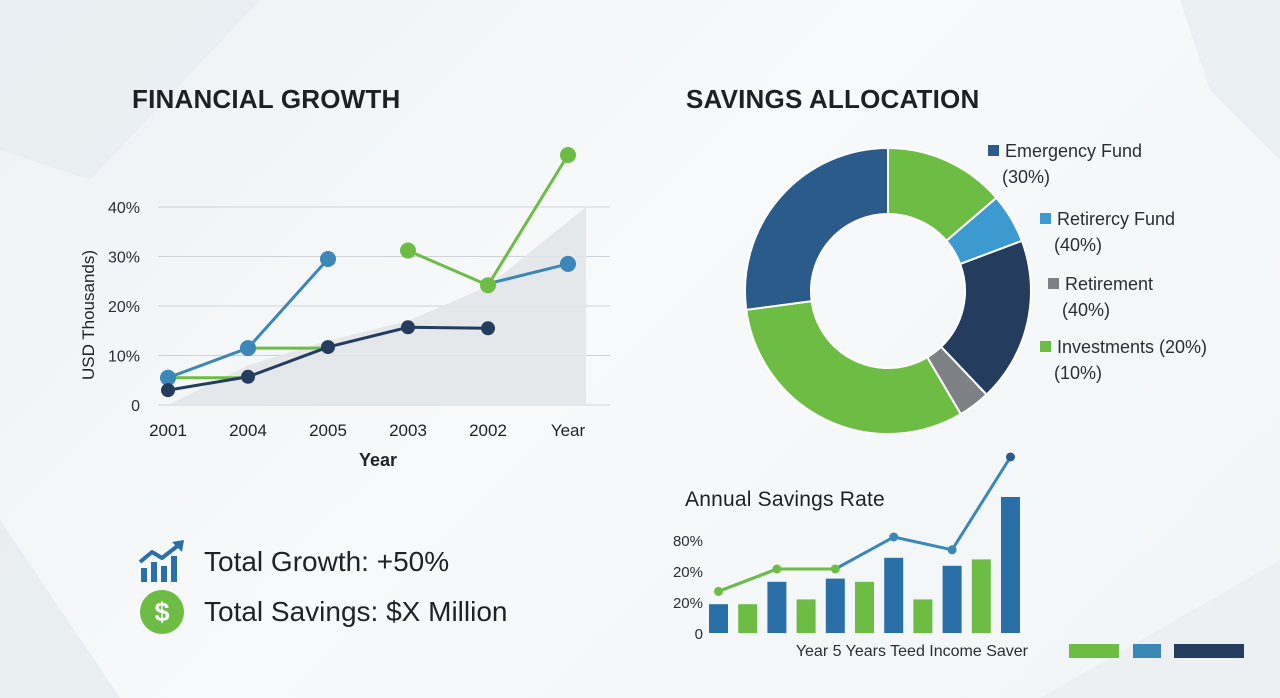 Image resolution: width=1280 pixels, height=698 pixels. I want to click on total-savings-stat: $ Total Savings: $X Million, so click(322, 612).